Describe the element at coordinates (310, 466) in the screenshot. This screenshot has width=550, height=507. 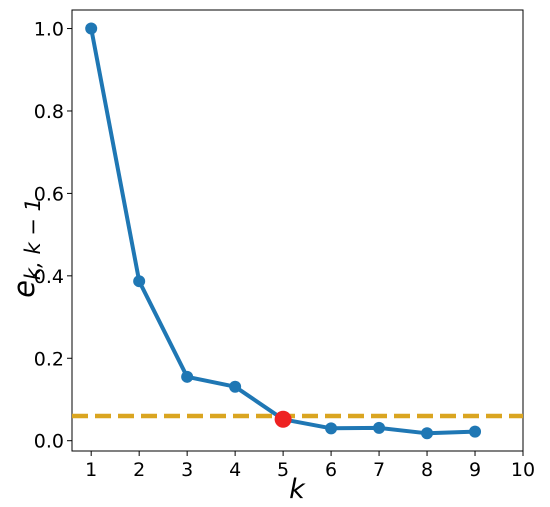
I see `x-axis-ticks: 1 2 3 4 5 6 7 8 9 10` at that location.